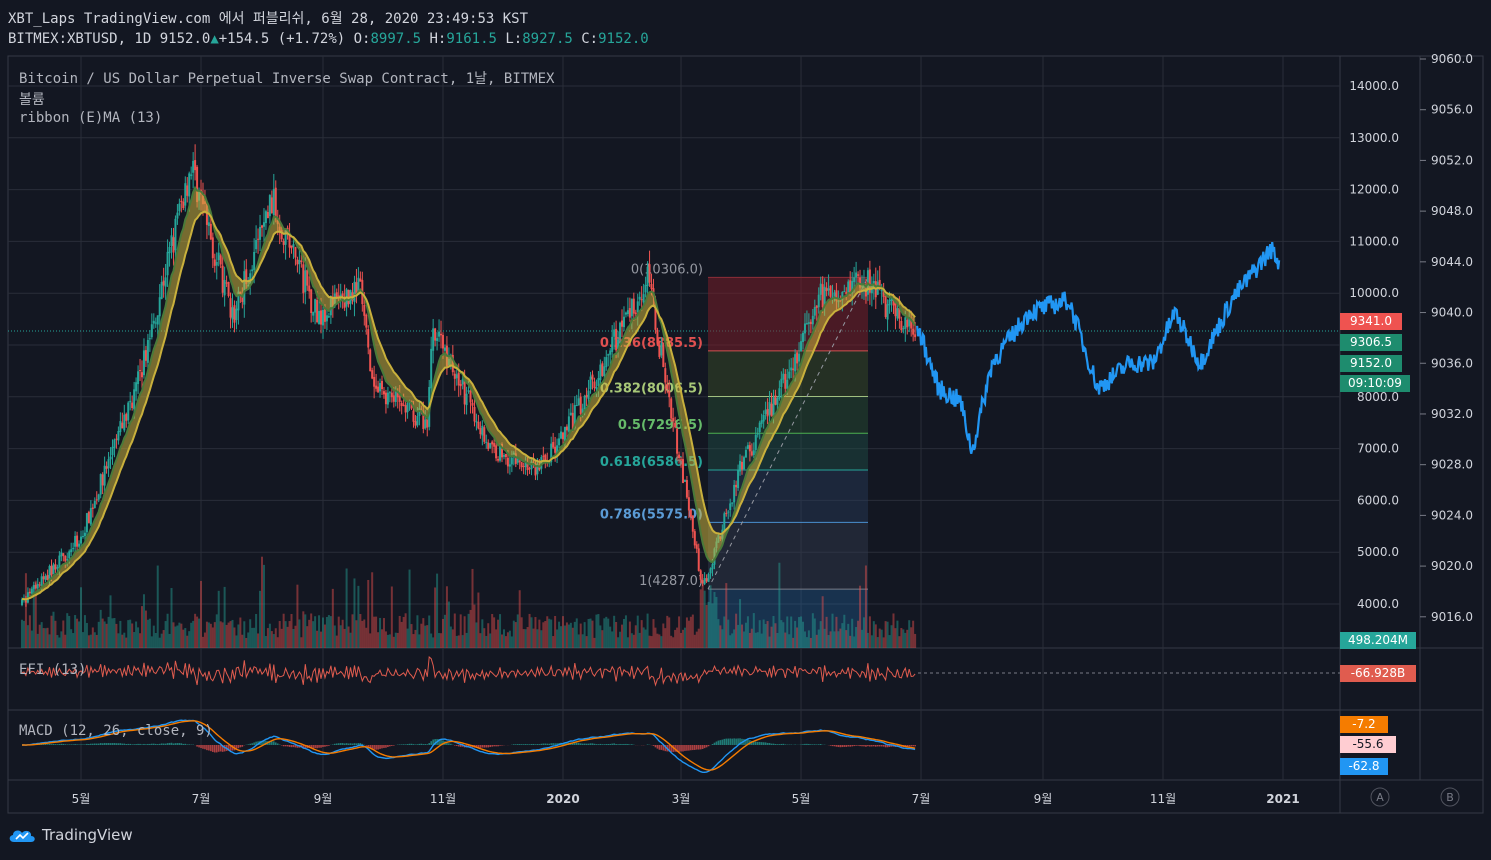 The image size is (1491, 860). What do you see at coordinates (185, 39) in the screenshot?
I see `last-price: 9152.0` at bounding box center [185, 39].